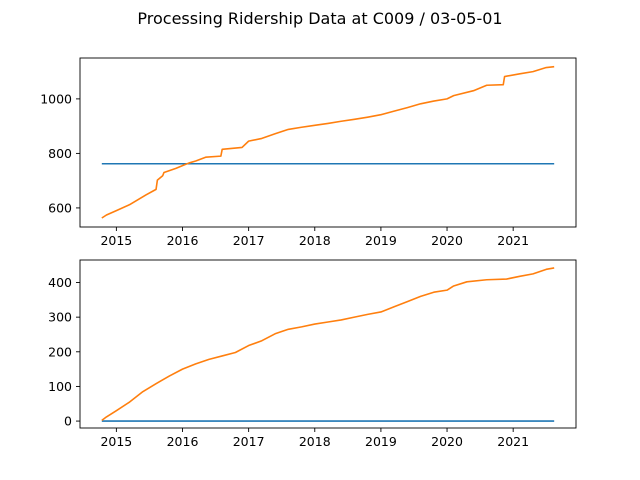 This screenshot has height=480, width=640. I want to click on top-x-tick-label: 2020, so click(447, 240).